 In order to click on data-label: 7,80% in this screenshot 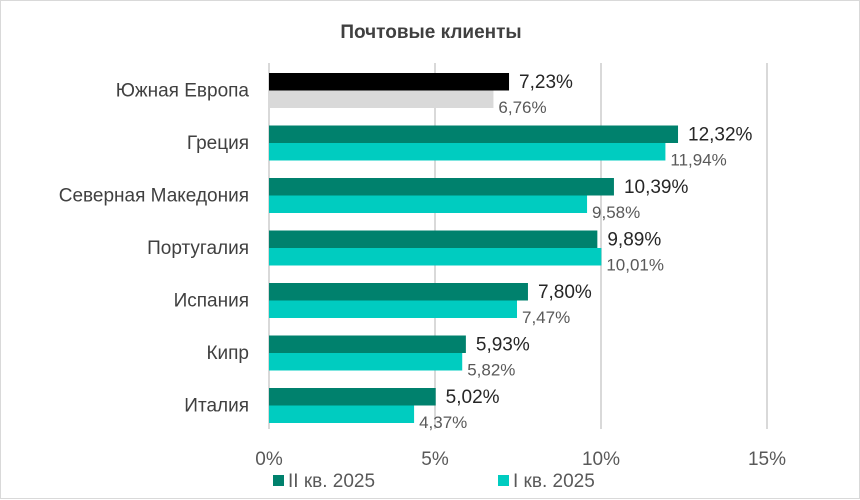, I will do `click(565, 292)`.